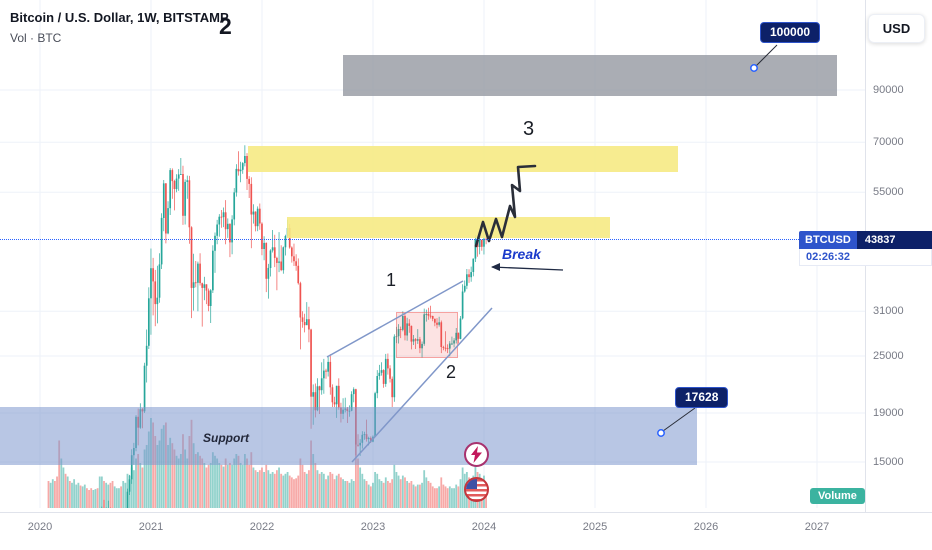  Describe the element at coordinates (590, 75) in the screenshot. I see `zone-resistance-100k` at that location.